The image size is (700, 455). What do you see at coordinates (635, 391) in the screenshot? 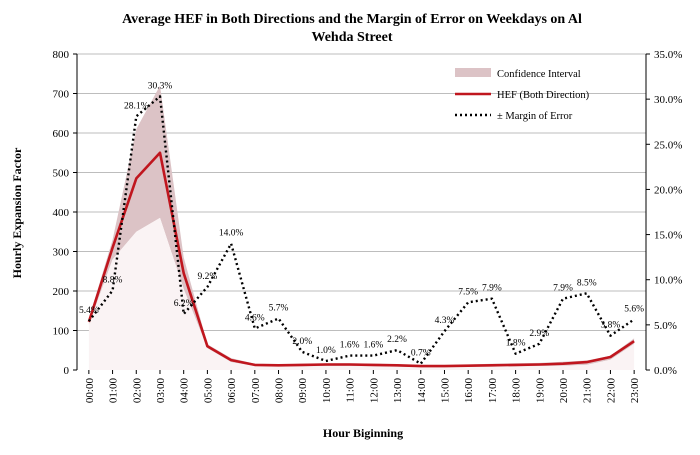
I see `x-tick-label: 23:00` at bounding box center [635, 391].